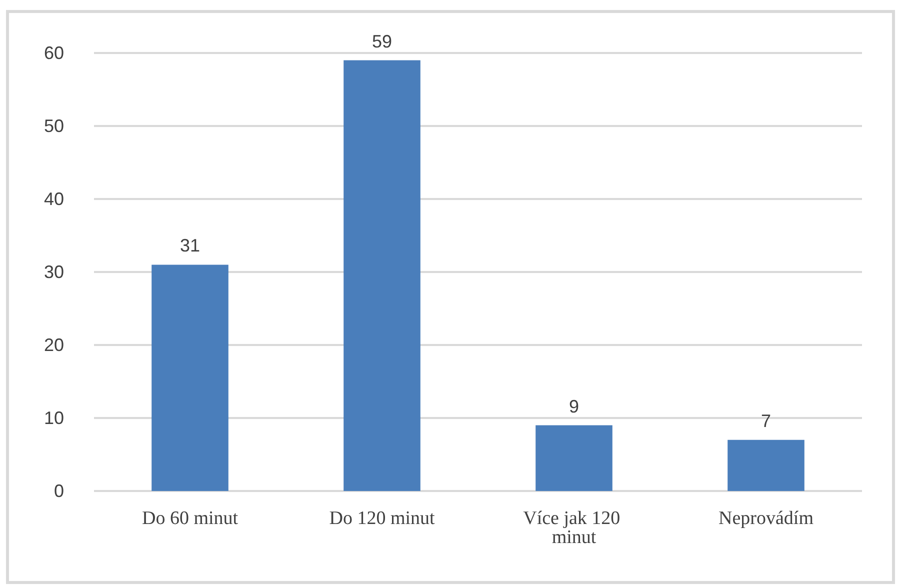 Image resolution: width=901 pixels, height=588 pixels. I want to click on x-tick-label: Neprovádím, so click(766, 518).